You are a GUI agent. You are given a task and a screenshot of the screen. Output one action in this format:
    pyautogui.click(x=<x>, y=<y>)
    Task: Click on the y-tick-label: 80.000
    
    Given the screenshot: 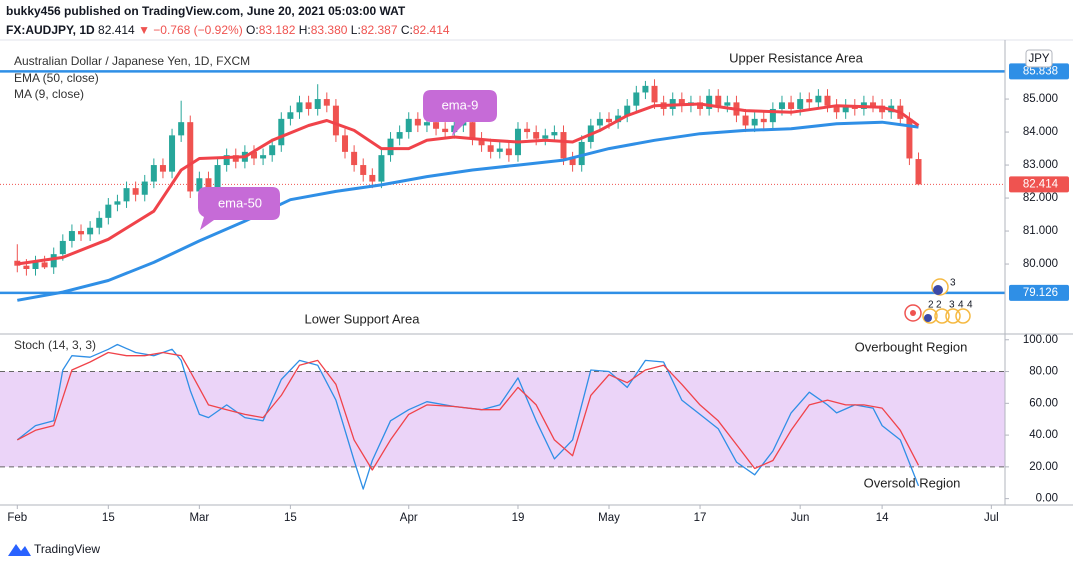 What is the action you would take?
    pyautogui.click(x=1040, y=264)
    